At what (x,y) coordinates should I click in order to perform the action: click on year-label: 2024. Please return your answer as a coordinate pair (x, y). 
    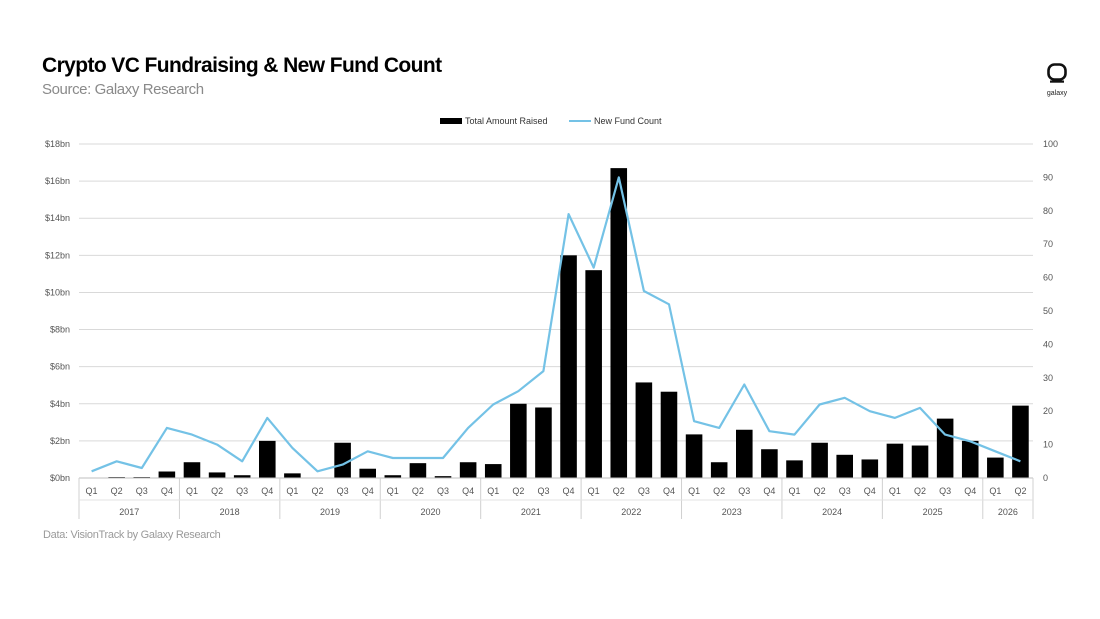
    Looking at the image, I should click on (832, 512).